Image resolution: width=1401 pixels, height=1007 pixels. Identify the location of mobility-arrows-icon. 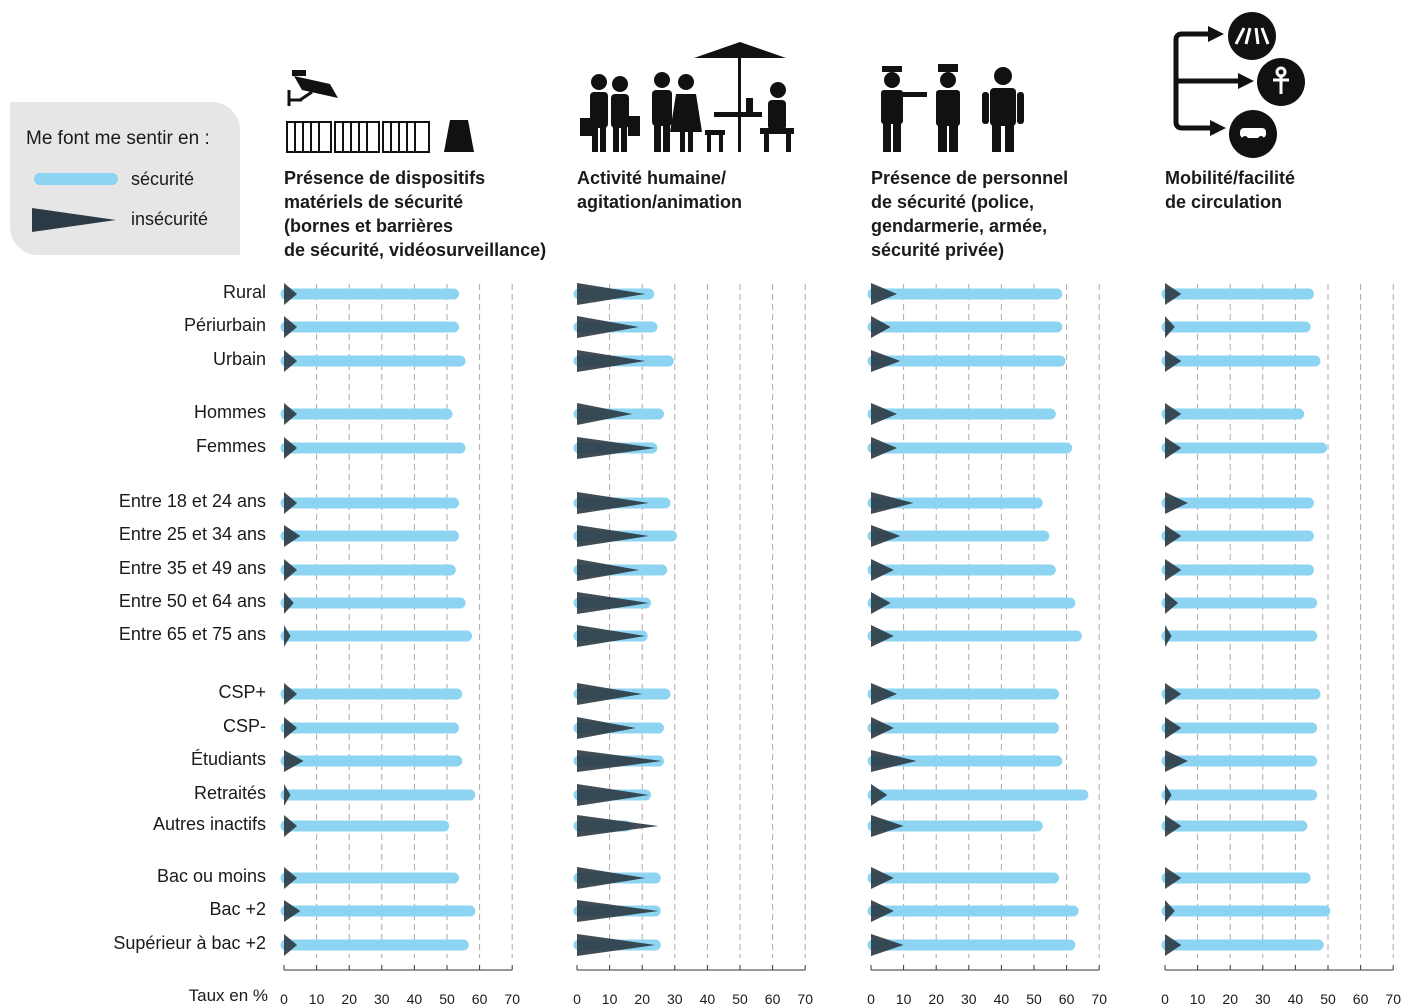
(1239, 85).